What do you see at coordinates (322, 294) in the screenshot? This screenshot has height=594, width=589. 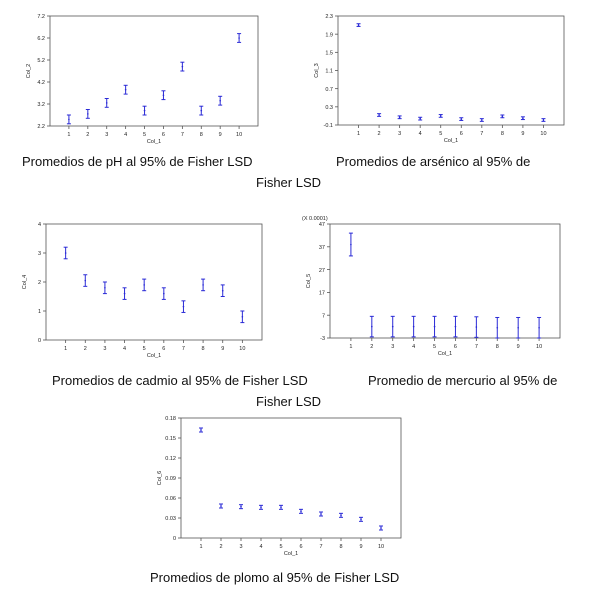 I see `y-tick-label: 17` at bounding box center [322, 294].